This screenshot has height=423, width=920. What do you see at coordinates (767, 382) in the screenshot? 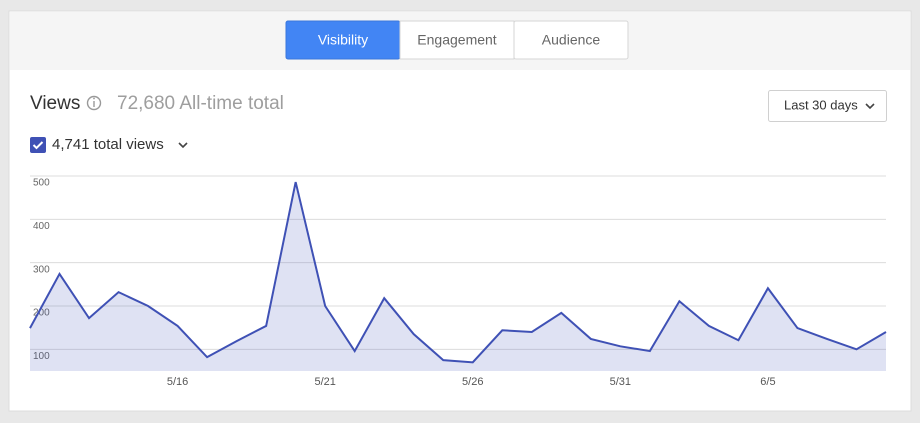
I see `x-tick-label: 6/5` at bounding box center [767, 382].